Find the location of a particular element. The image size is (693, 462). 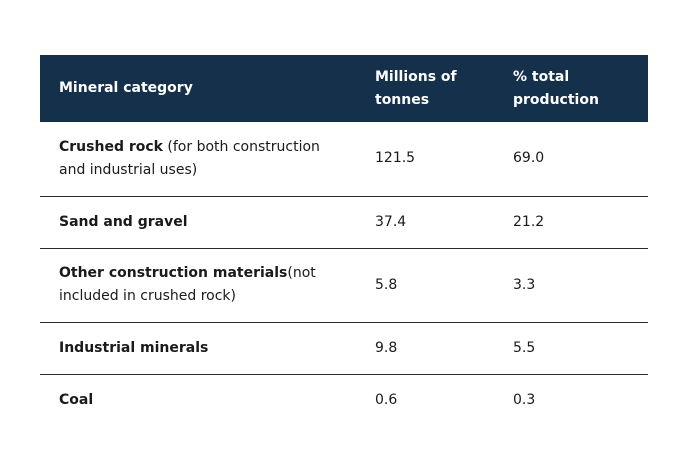

cell-percent: 69.0 is located at coordinates (580, 159).